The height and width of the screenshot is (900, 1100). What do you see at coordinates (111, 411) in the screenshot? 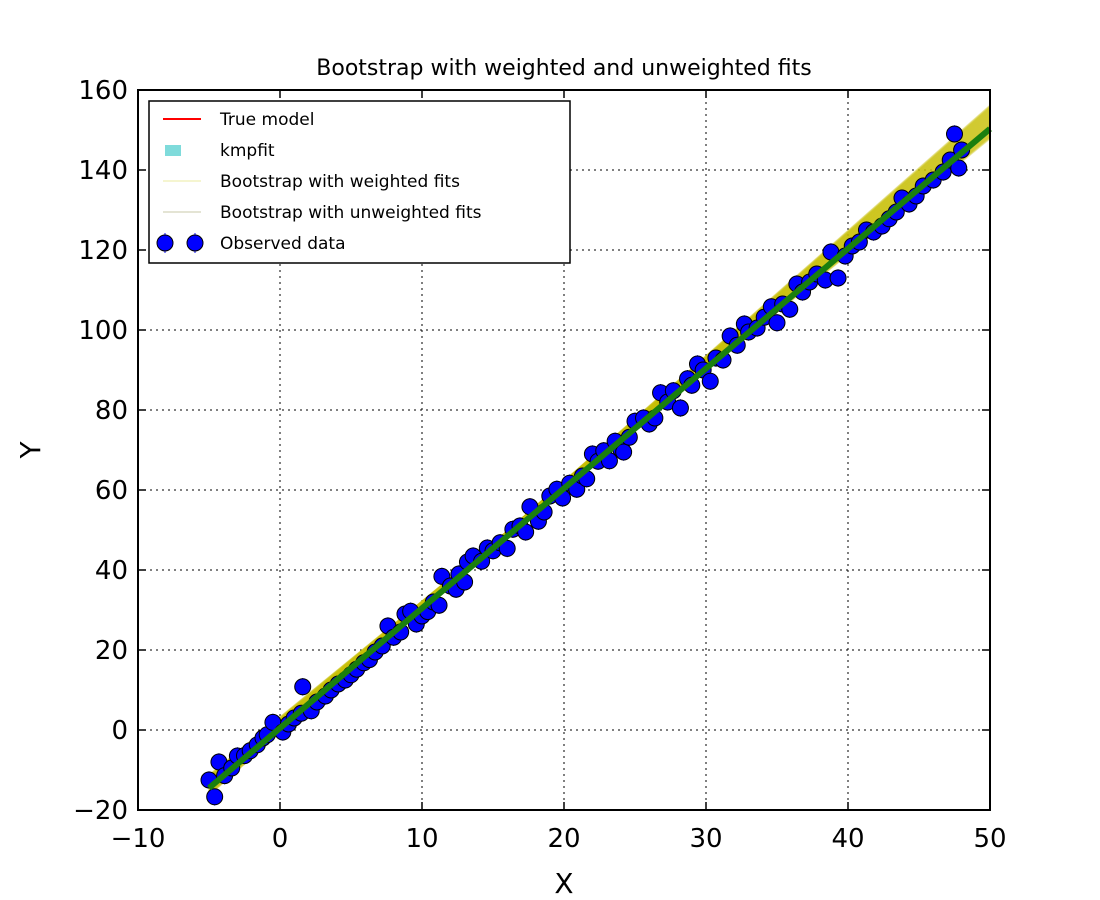
I see `y-tick-label: 80` at bounding box center [111, 411].